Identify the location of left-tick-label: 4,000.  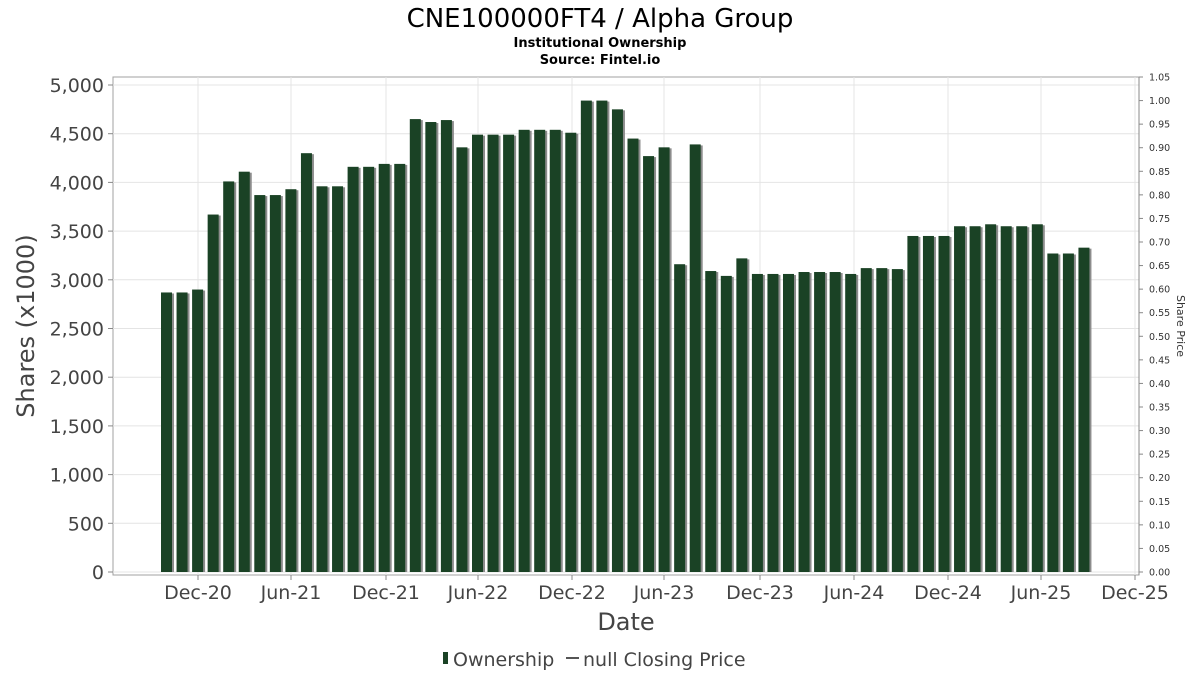
(77, 183).